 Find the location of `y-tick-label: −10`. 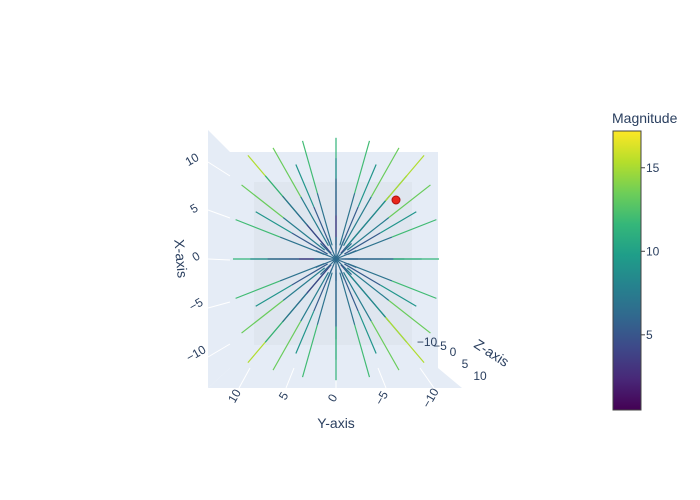

y-tick-label: −10 is located at coordinates (430, 397).